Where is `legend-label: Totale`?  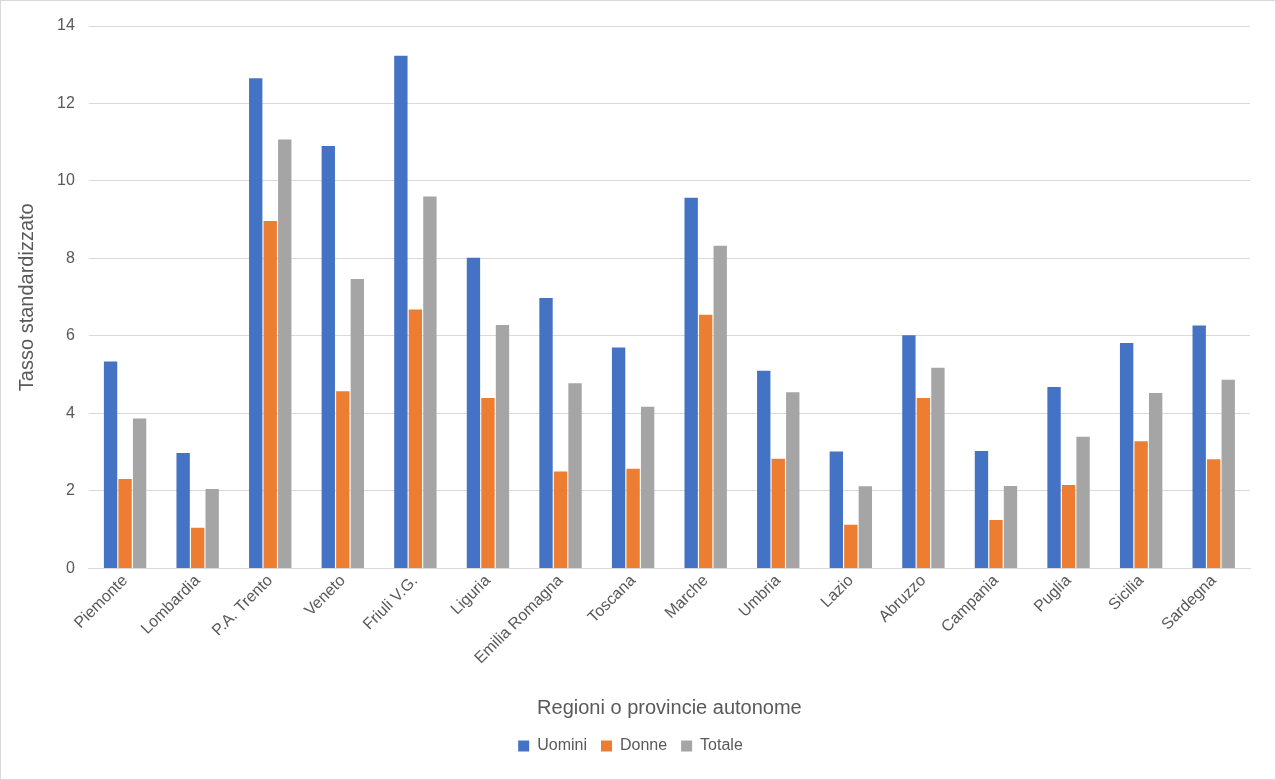
legend-label: Totale is located at coordinates (721, 745).